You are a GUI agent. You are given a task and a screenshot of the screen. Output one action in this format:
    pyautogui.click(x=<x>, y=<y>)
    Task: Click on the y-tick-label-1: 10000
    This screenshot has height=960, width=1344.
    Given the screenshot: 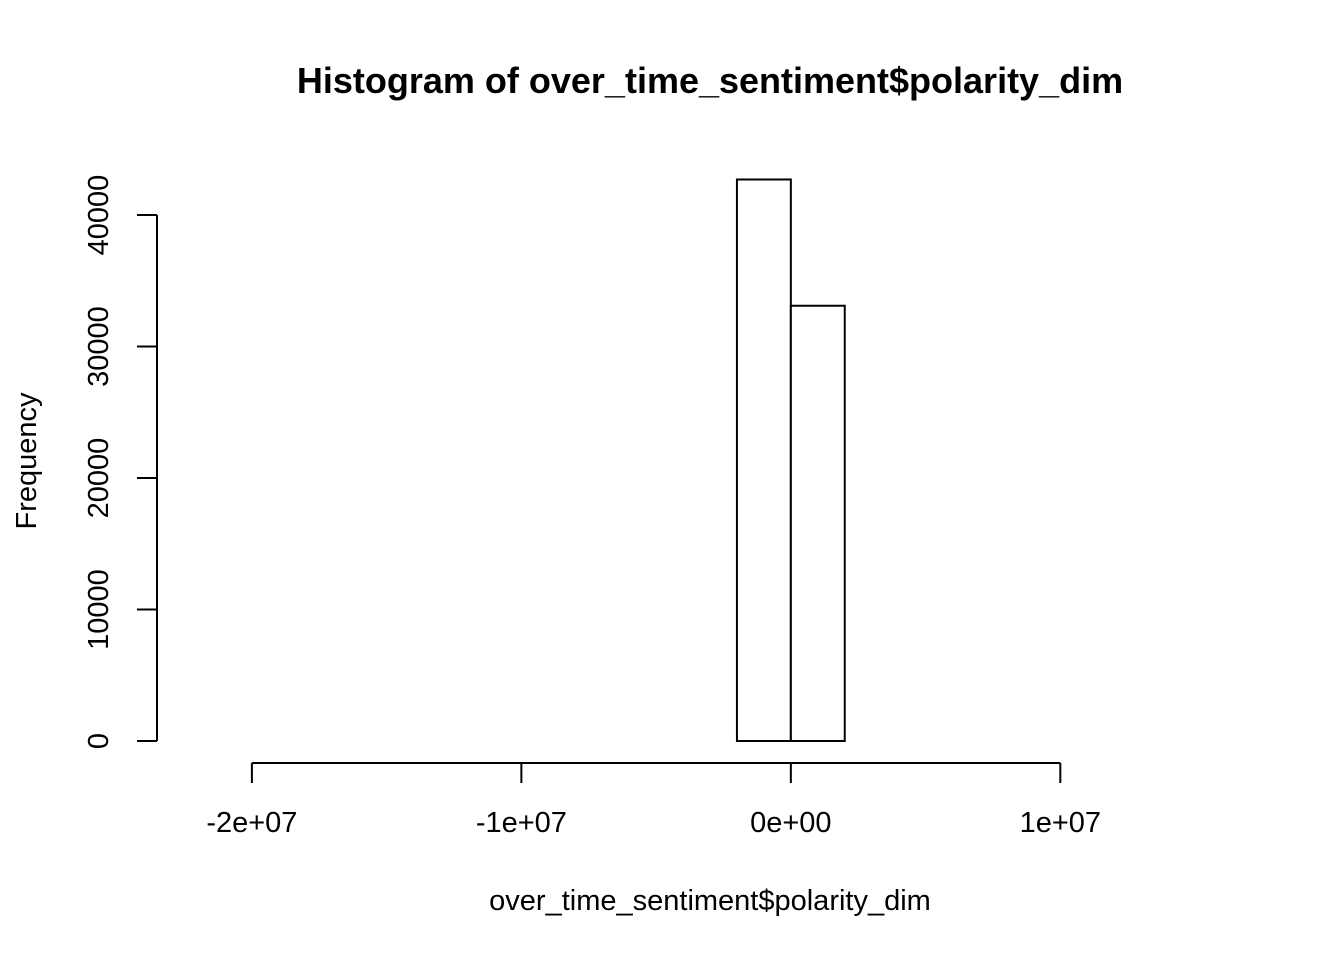 What is the action you would take?
    pyautogui.click(x=99, y=609)
    